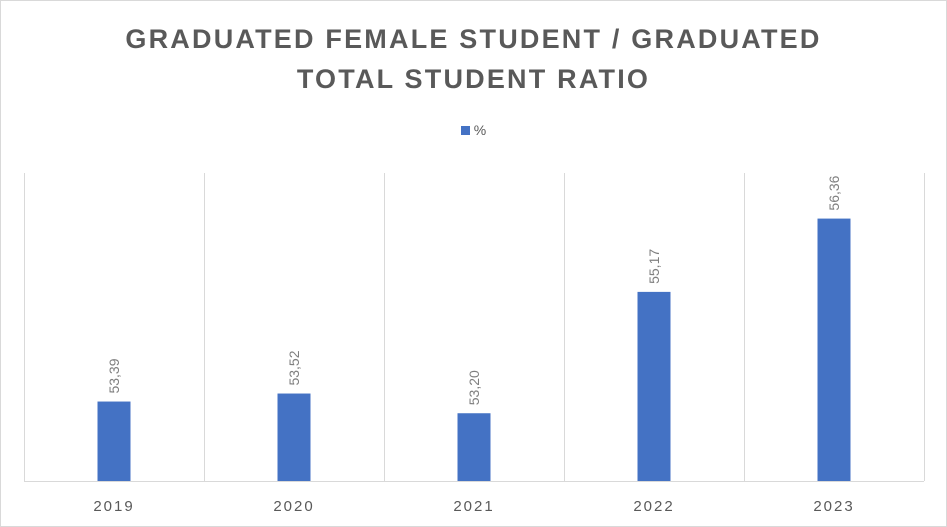 The height and width of the screenshot is (527, 947). Describe the element at coordinates (473, 79) in the screenshot. I see `chart-title-line-2: TOTAL STUDENT RATIO` at that location.